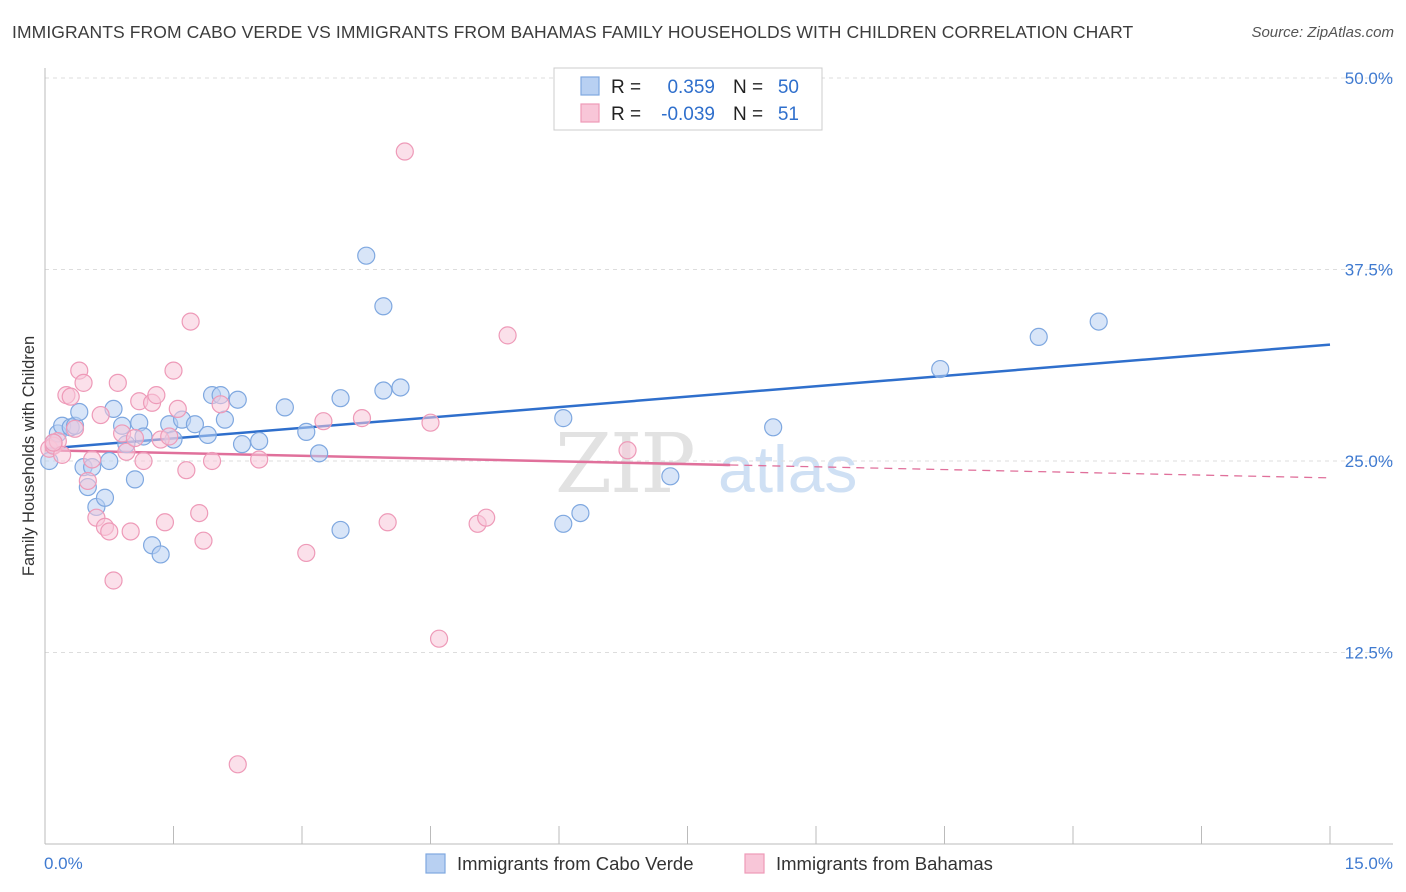  Describe the element at coordinates (688, 114) in the screenshot. I see `legend-r-value-1: -0.039` at that location.